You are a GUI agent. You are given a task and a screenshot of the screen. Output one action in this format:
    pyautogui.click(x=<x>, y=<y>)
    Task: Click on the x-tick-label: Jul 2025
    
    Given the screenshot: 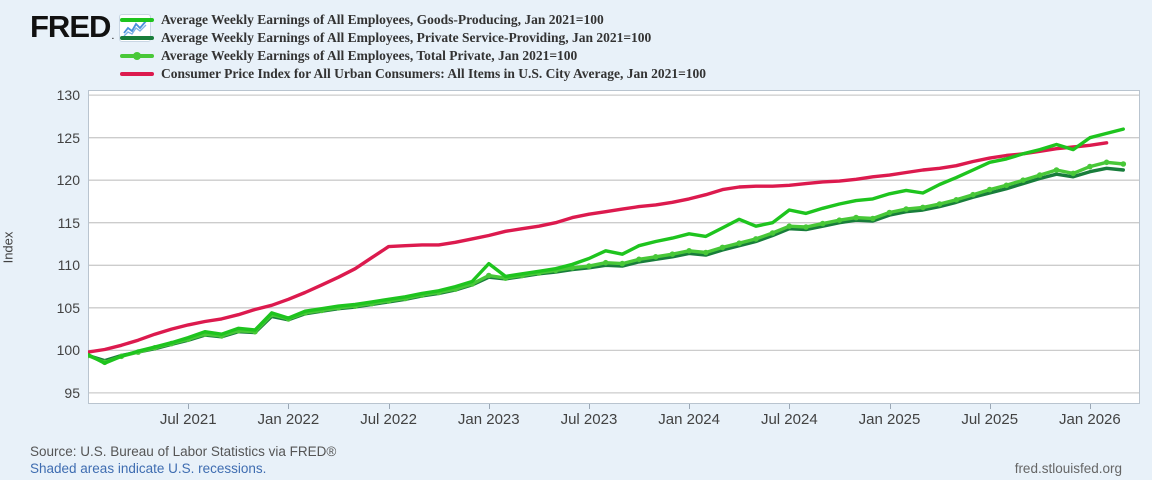 What is the action you would take?
    pyautogui.click(x=990, y=419)
    